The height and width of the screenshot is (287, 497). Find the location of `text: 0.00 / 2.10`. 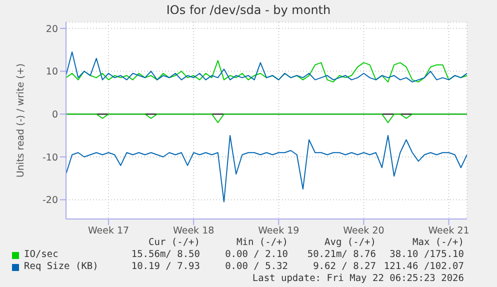

text: 0.00 / 2.10 is located at coordinates (256, 255).